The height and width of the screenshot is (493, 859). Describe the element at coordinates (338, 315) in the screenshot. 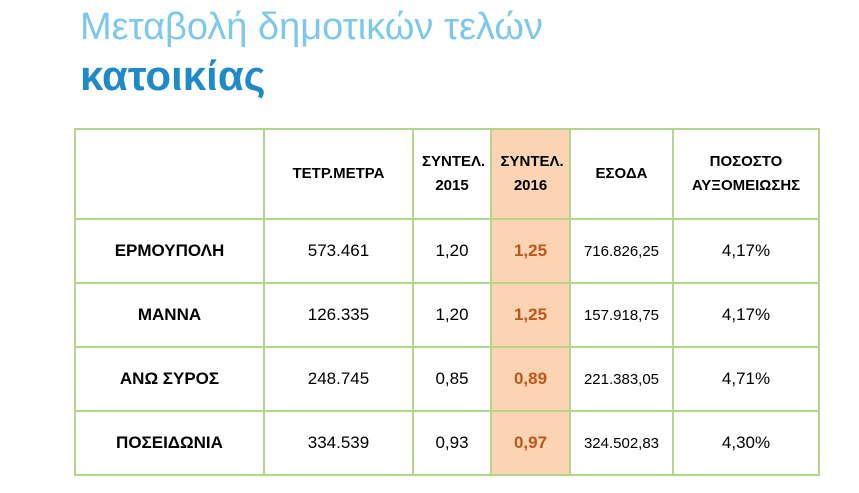

I see `cell-area: 126.335` at that location.